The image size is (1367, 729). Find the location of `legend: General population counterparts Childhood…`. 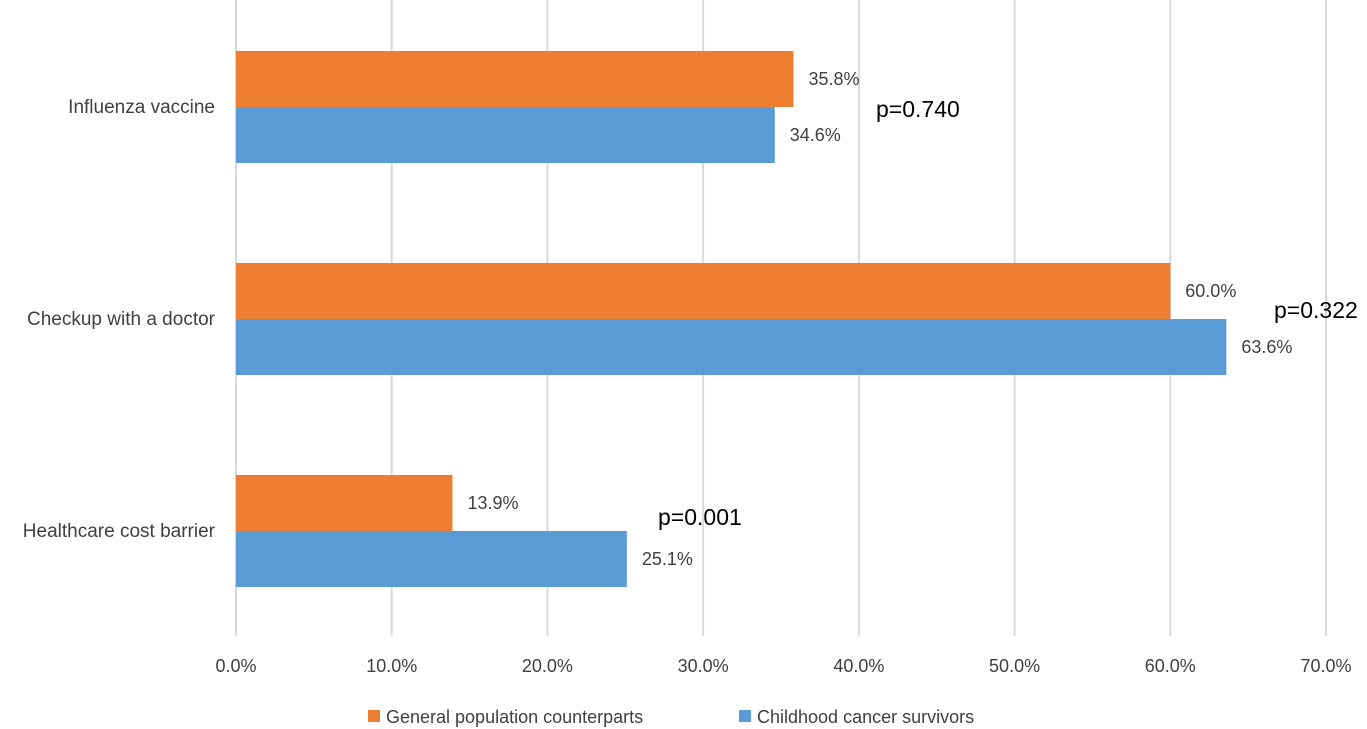

legend: General population counterparts Childhood… is located at coordinates (671, 717).